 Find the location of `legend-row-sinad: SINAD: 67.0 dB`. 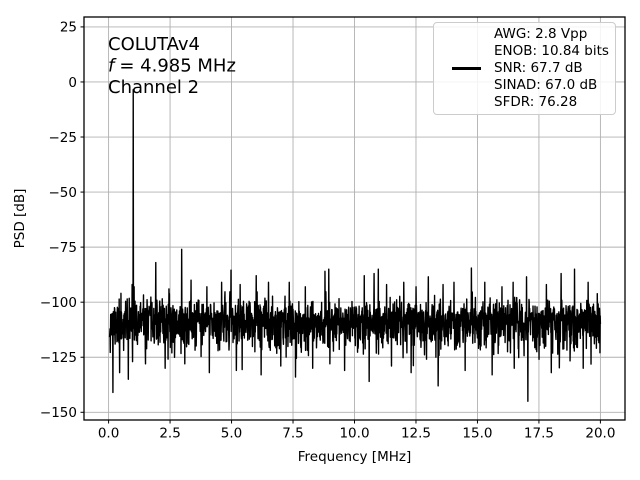

legend-row-sinad: SINAD: 67.0 dB is located at coordinates (524, 85).